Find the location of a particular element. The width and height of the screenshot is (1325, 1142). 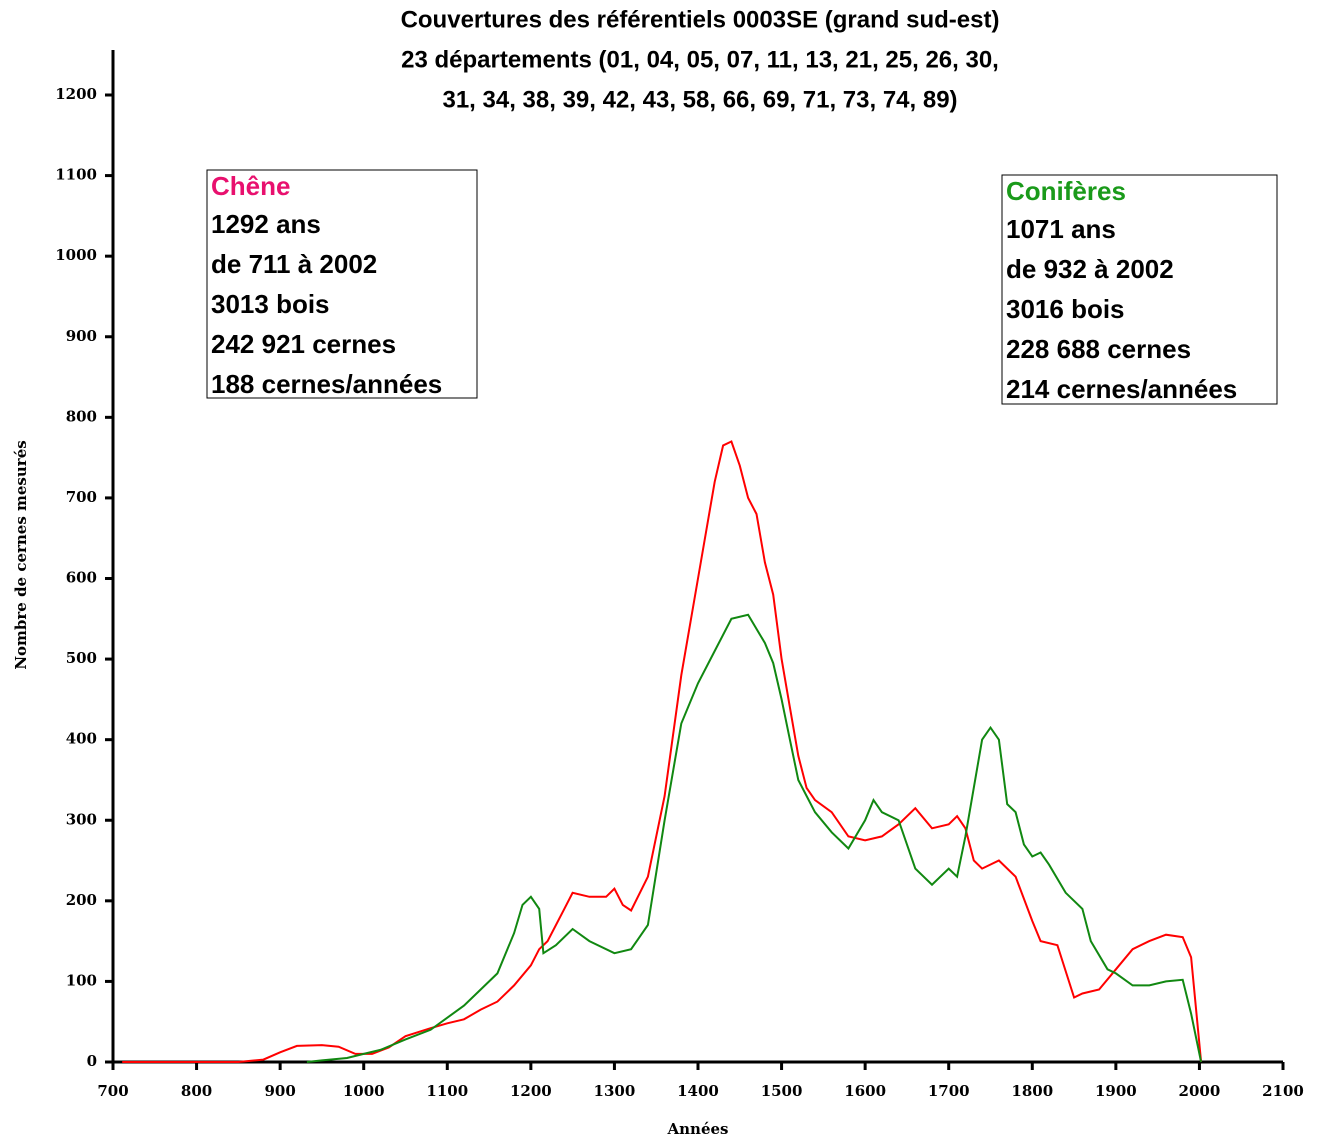

x-tick-label: 700 is located at coordinates (112, 1091).